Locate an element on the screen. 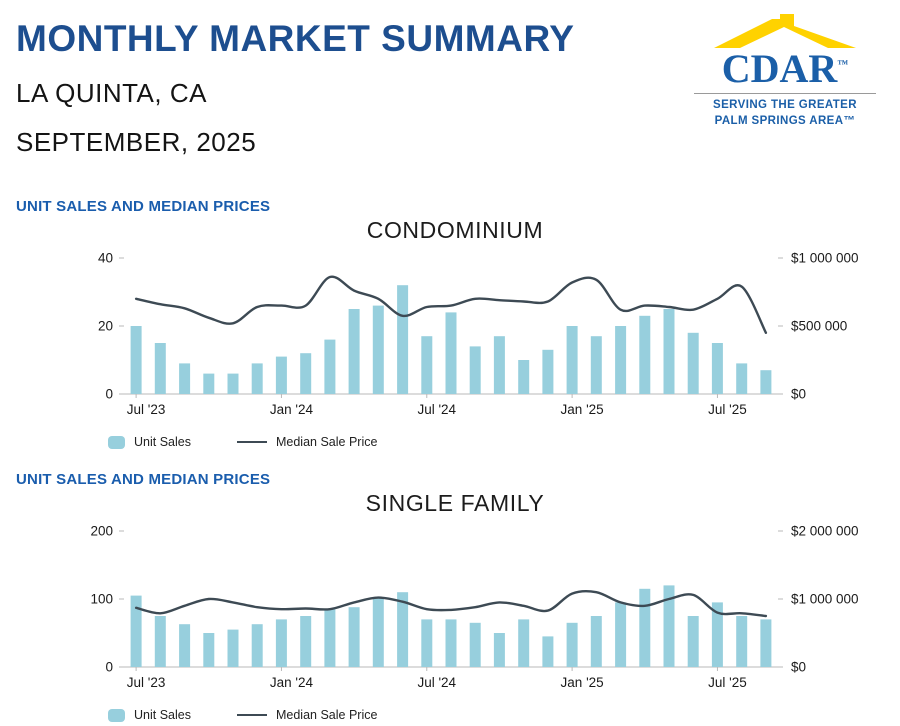 The width and height of the screenshot is (900, 726). period-text: SEPTEMBER, 2025 is located at coordinates (136, 142).